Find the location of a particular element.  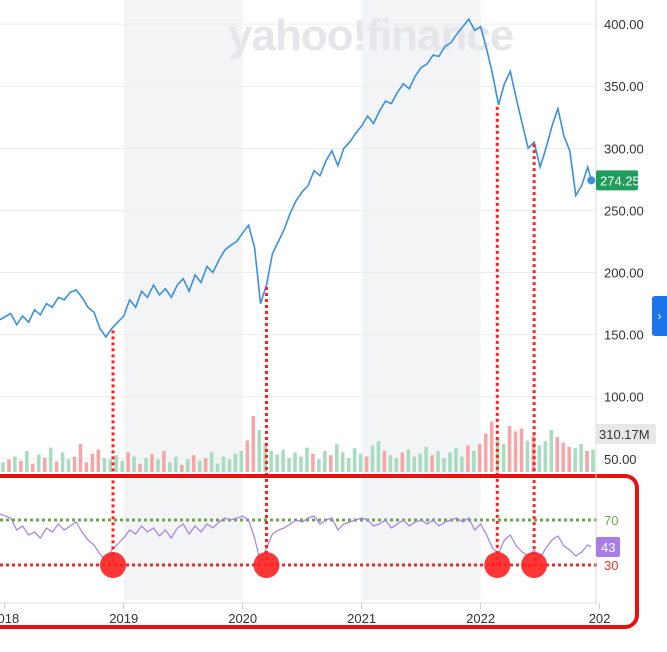

volume-badge is located at coordinates (626, 434).